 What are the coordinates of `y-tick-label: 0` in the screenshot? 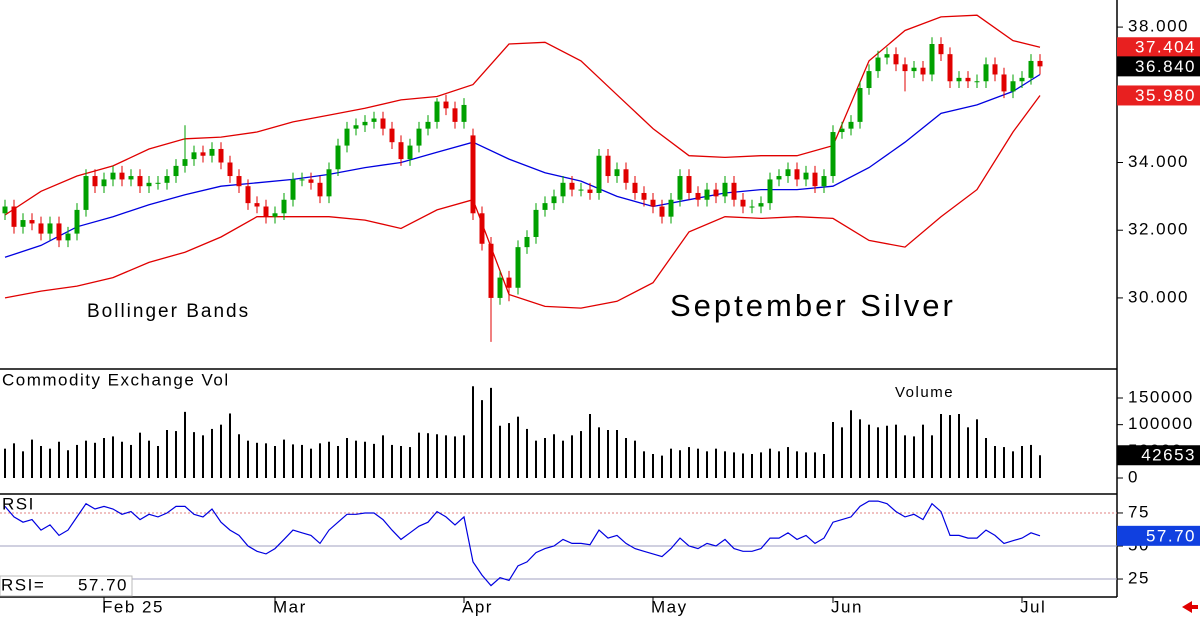 It's located at (1133, 476).